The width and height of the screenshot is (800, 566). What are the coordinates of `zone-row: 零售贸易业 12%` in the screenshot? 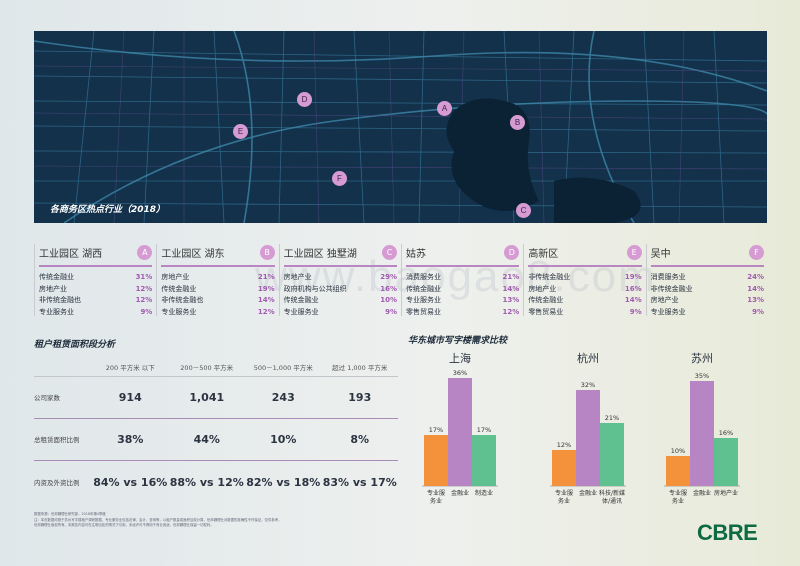 It's located at (462, 313).